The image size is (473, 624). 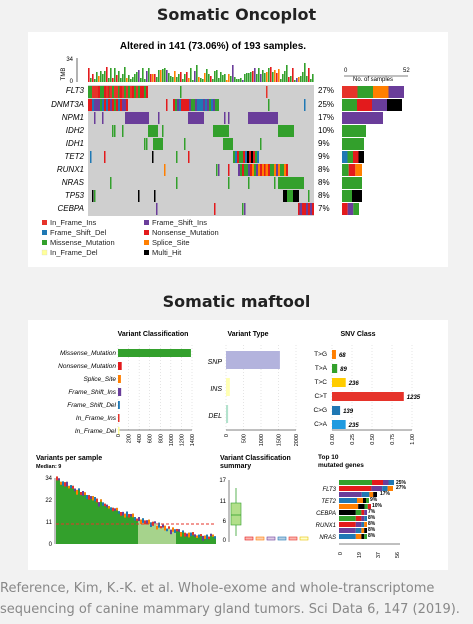 What do you see at coordinates (326, 104) in the screenshot?
I see `gene-percent-dnmt3a: 25%` at bounding box center [326, 104].